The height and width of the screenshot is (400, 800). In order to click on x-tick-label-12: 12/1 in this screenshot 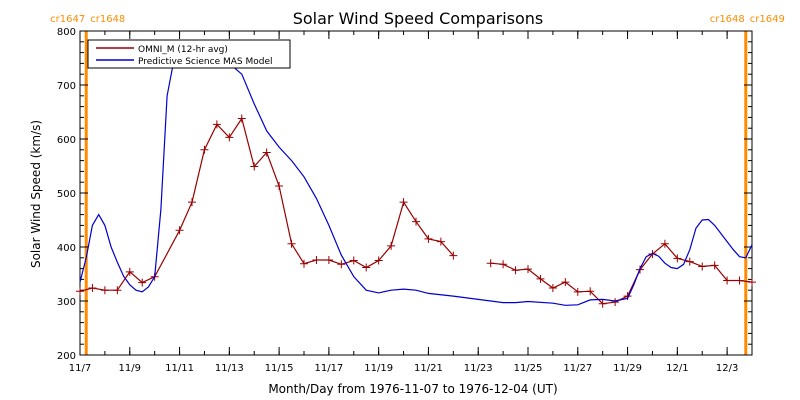, I will do `click(677, 368)`.